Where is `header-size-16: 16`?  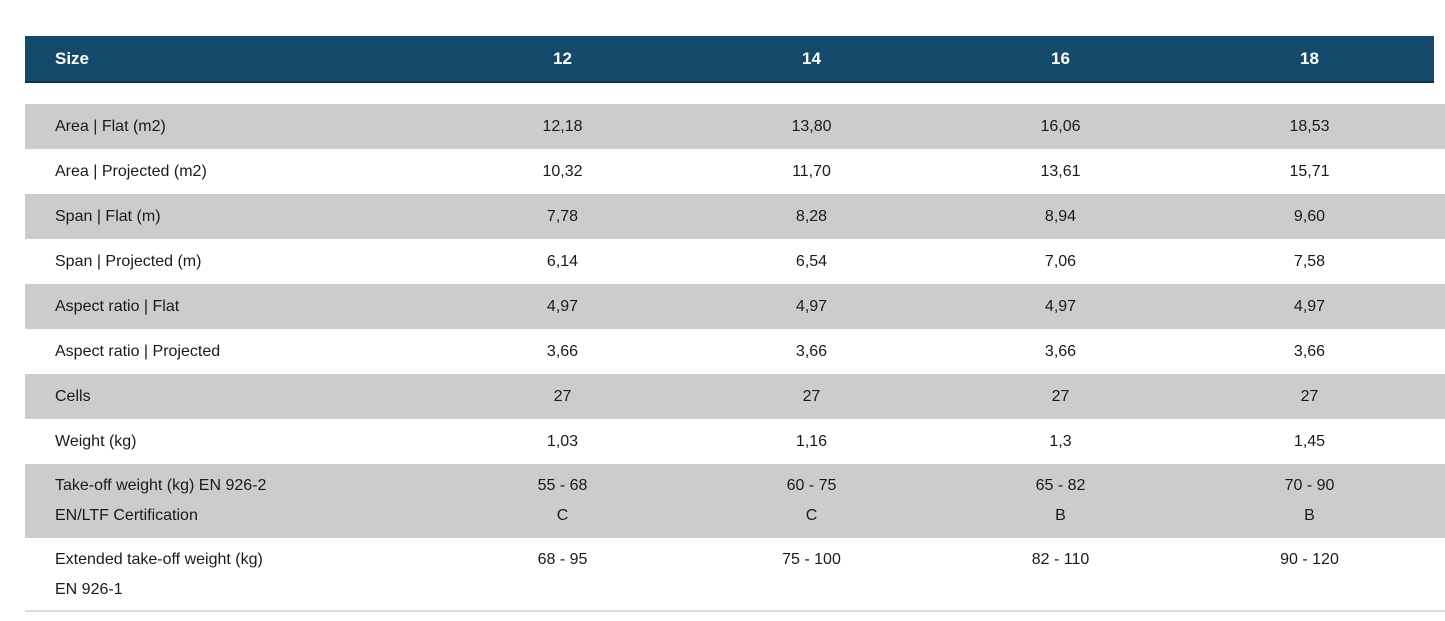
header-size-16: 16 is located at coordinates (1060, 58).